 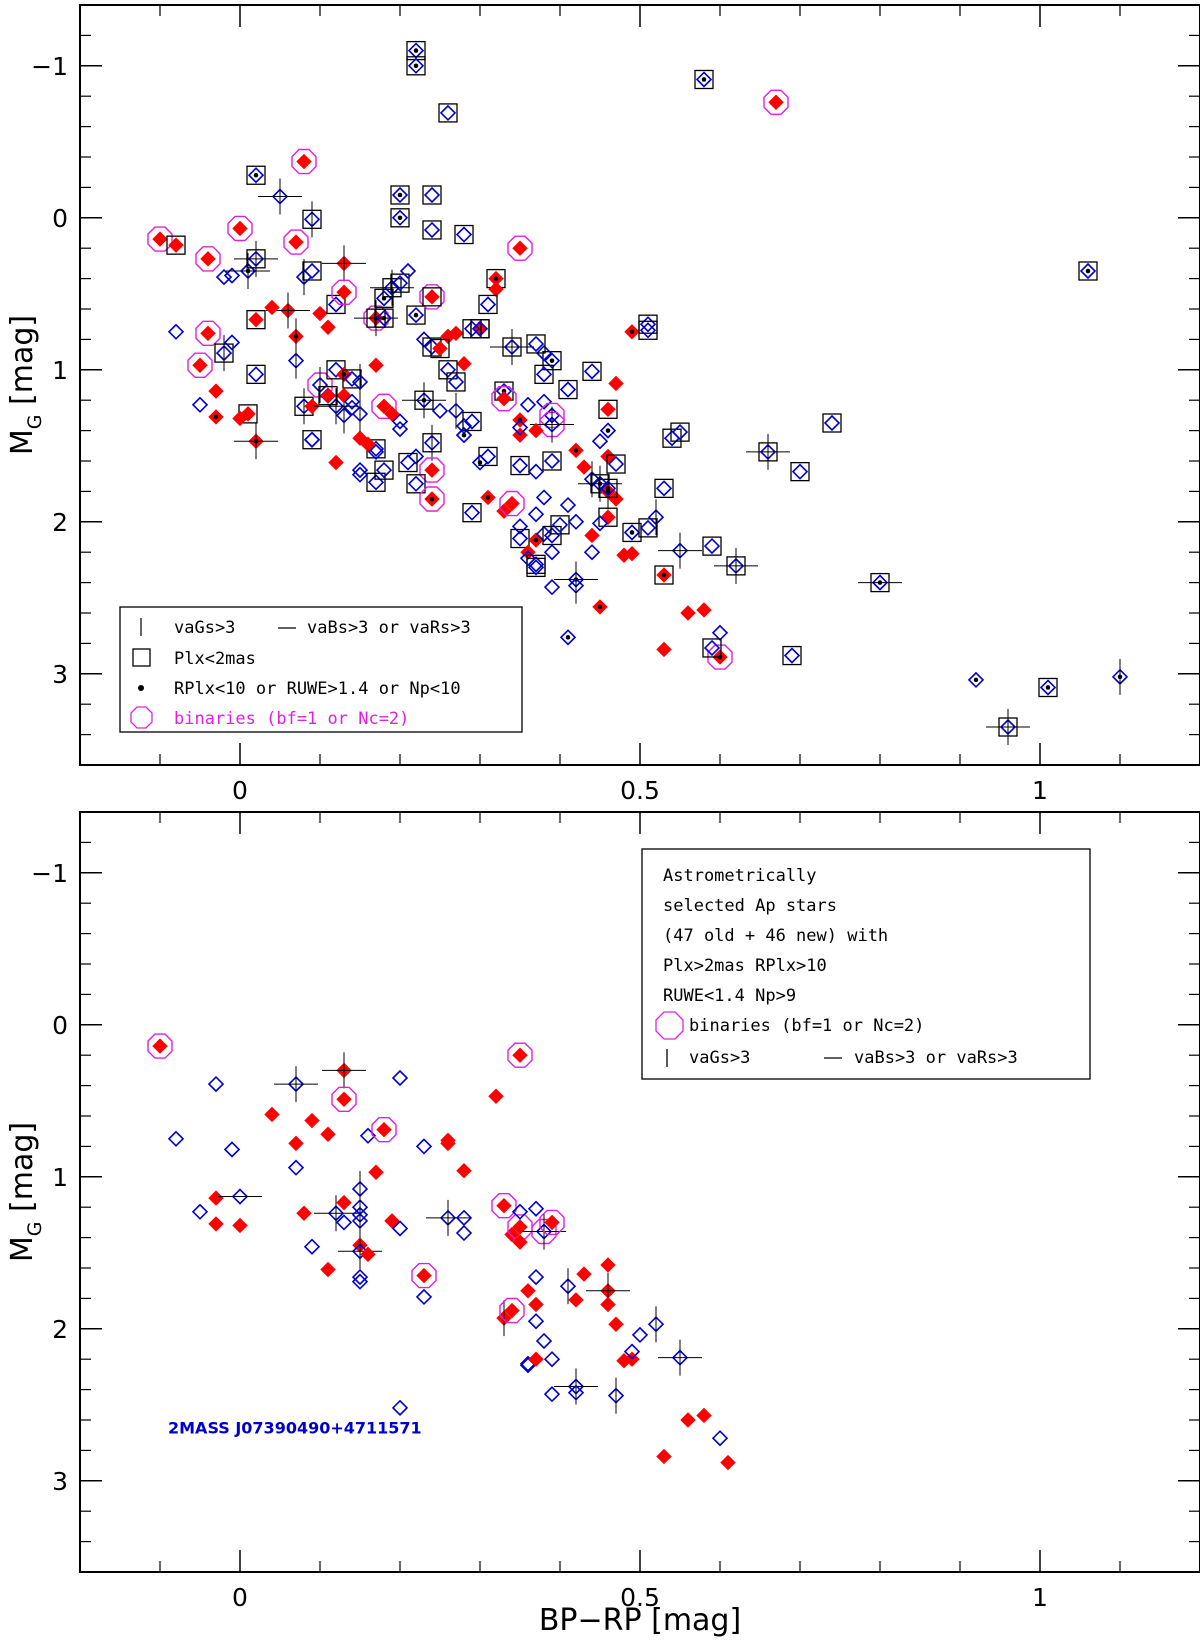 What do you see at coordinates (60, 1329) in the screenshot?
I see `y-tick-label: 2` at bounding box center [60, 1329].